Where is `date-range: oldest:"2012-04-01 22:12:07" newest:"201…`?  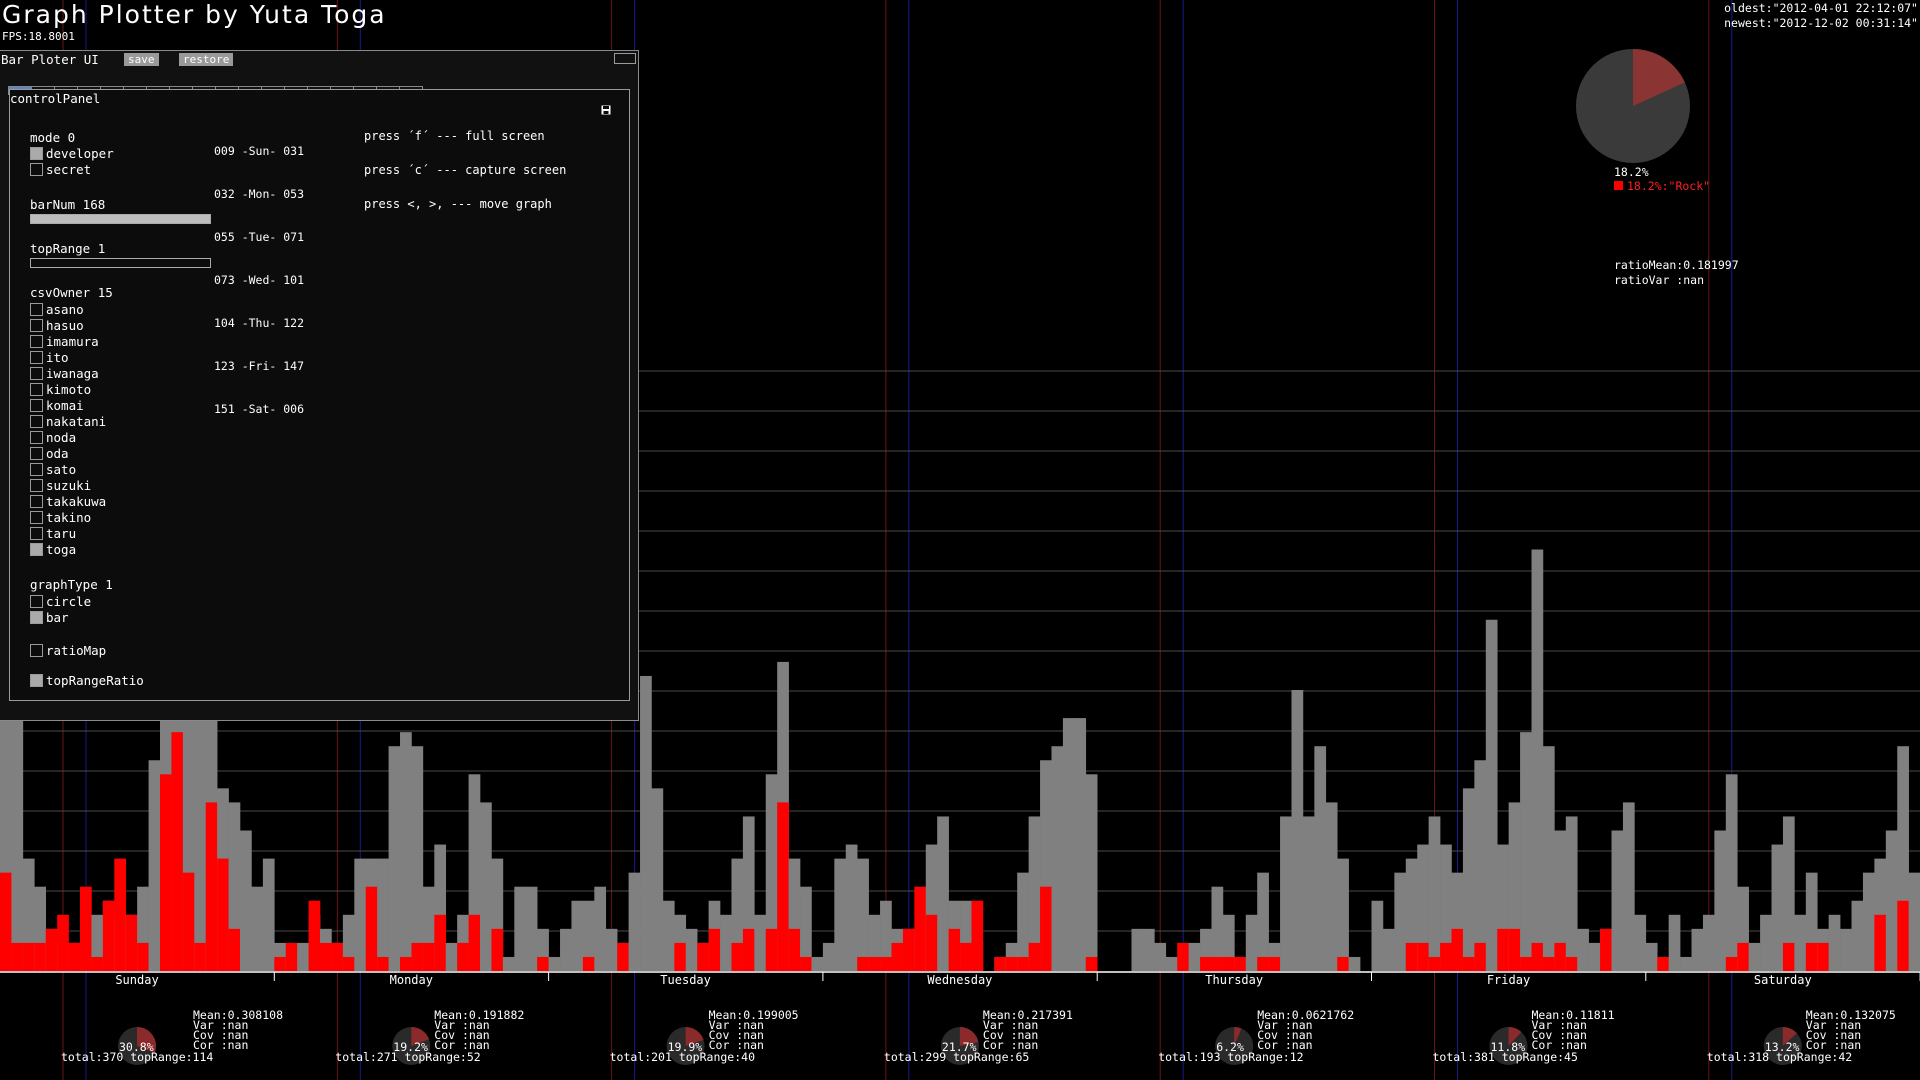 date-range: oldest:"2012-04-01 22:12:07" newest:"201… is located at coordinates (1821, 16).